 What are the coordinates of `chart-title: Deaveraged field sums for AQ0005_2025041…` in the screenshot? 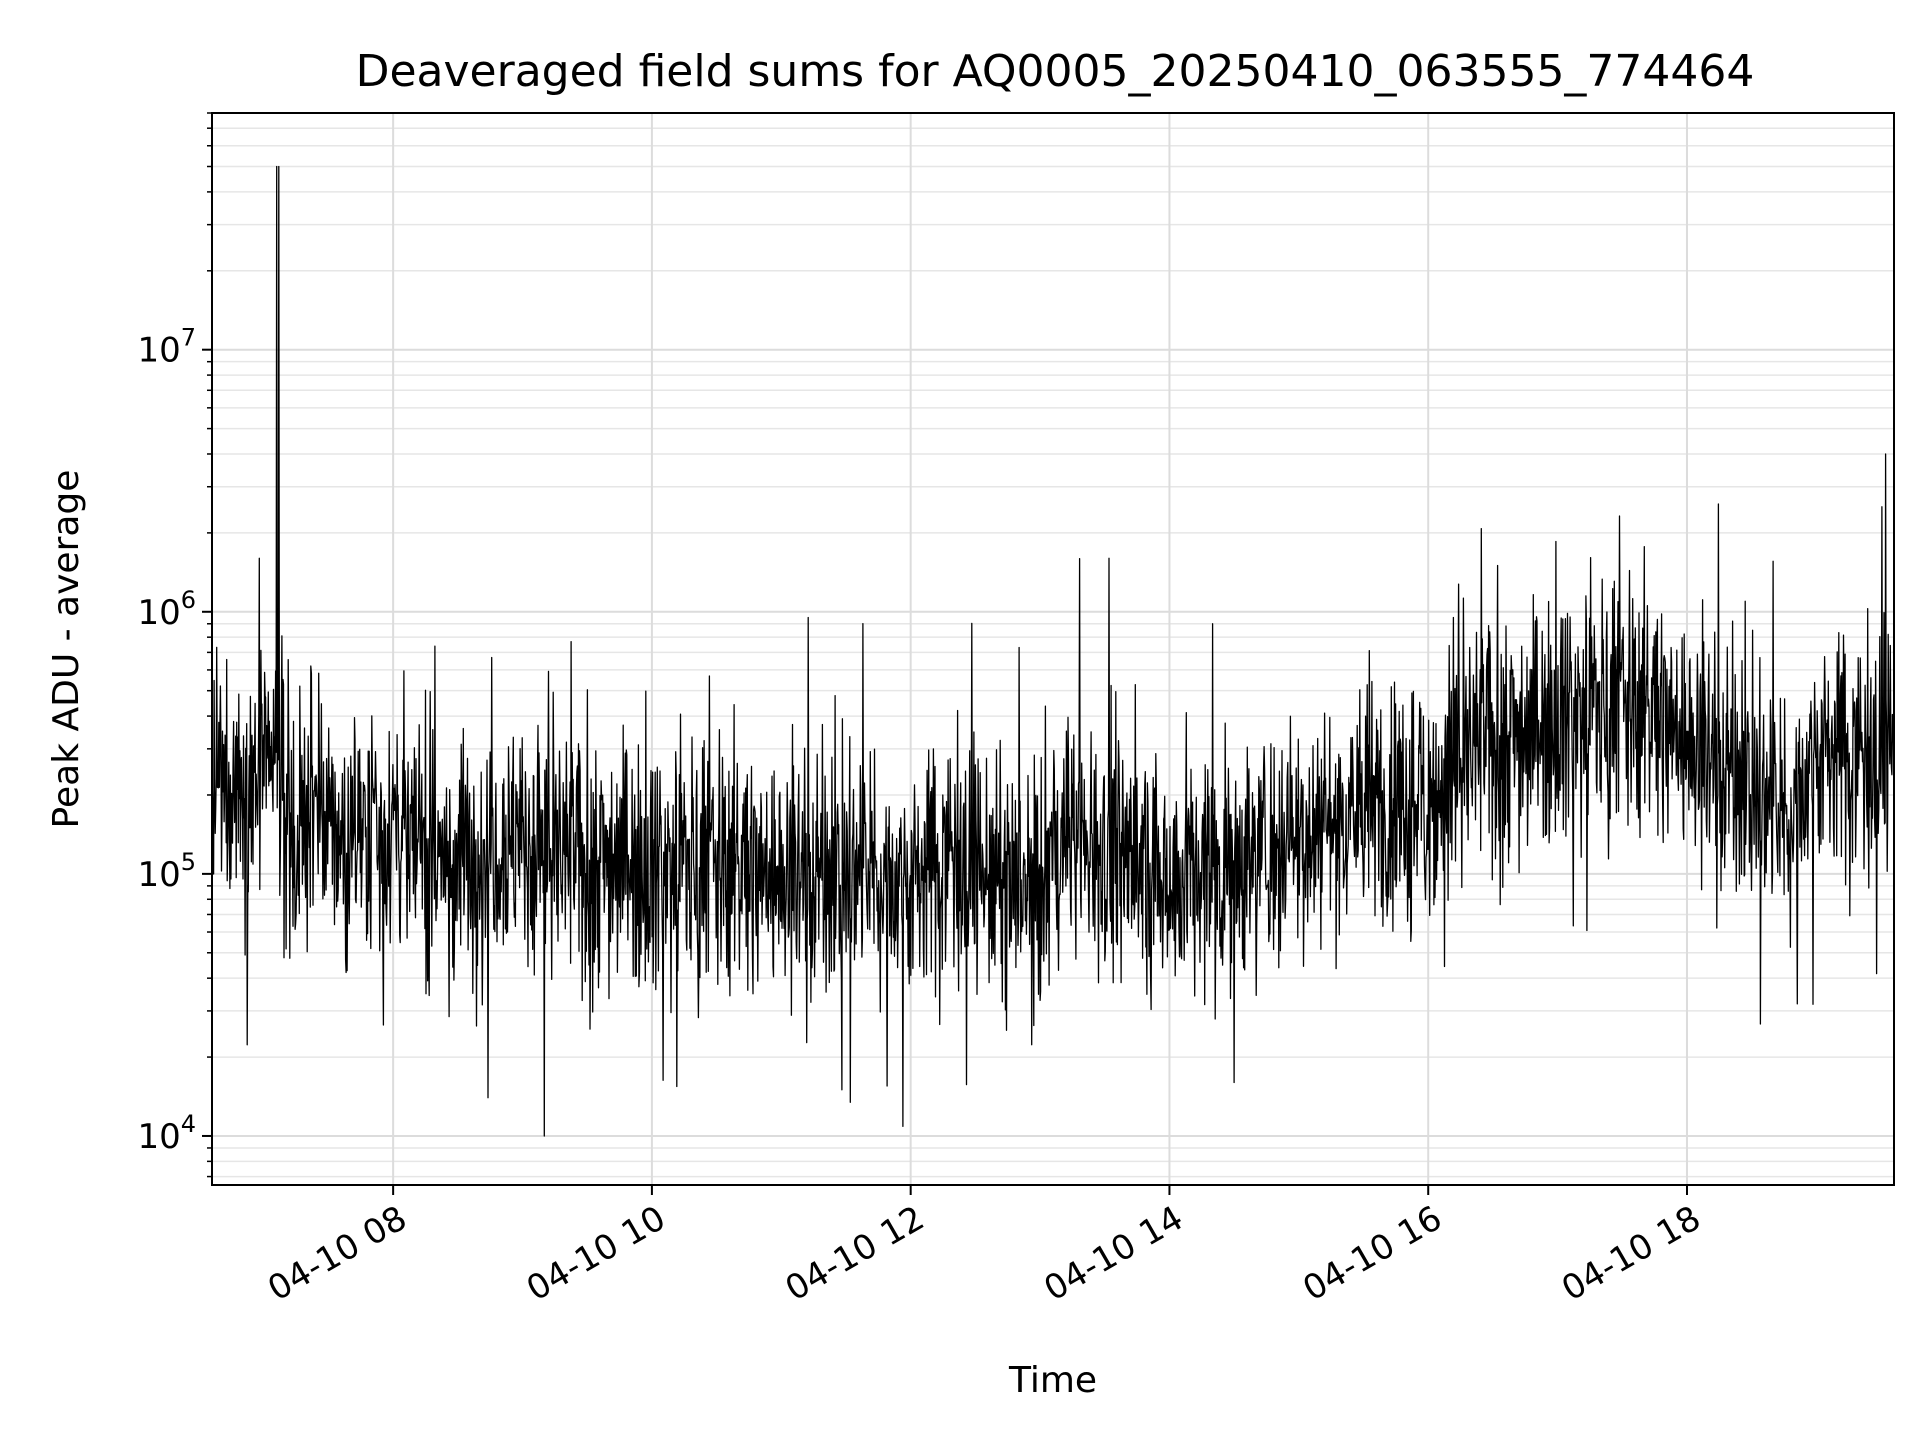 It's located at (1055, 71).